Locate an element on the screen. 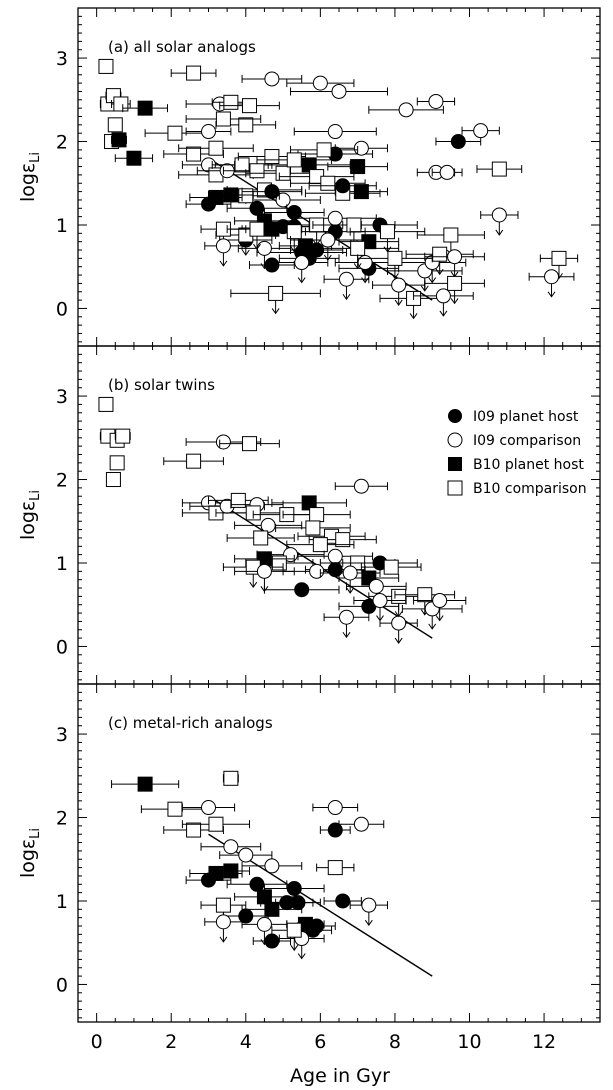  panel-label: (c) metal-rich analogs is located at coordinates (190, 723).